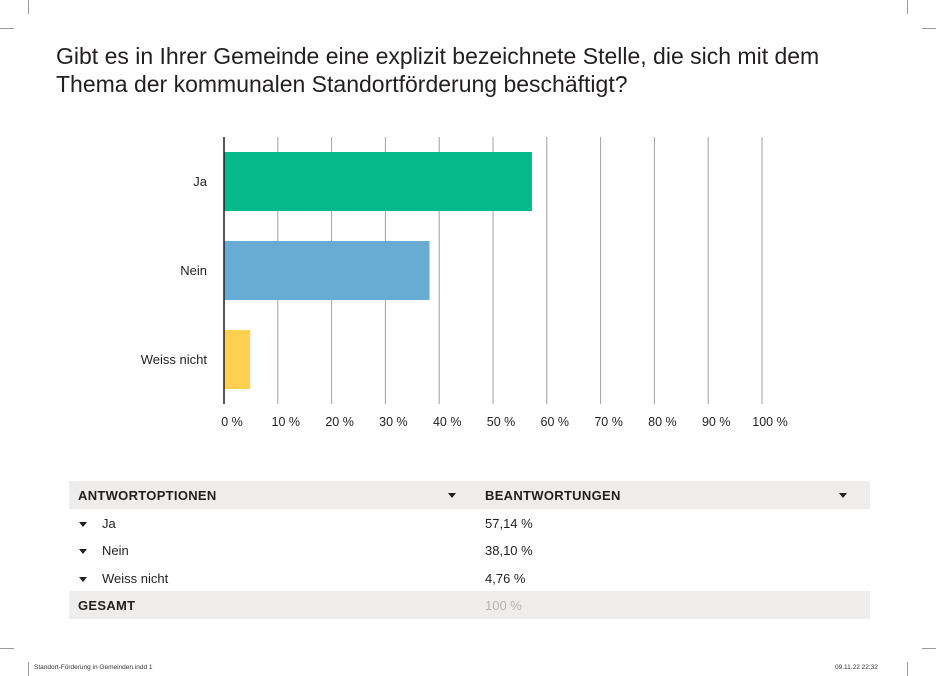 The image size is (936, 676). I want to click on crop-mark-left-bottom, so click(7, 648).